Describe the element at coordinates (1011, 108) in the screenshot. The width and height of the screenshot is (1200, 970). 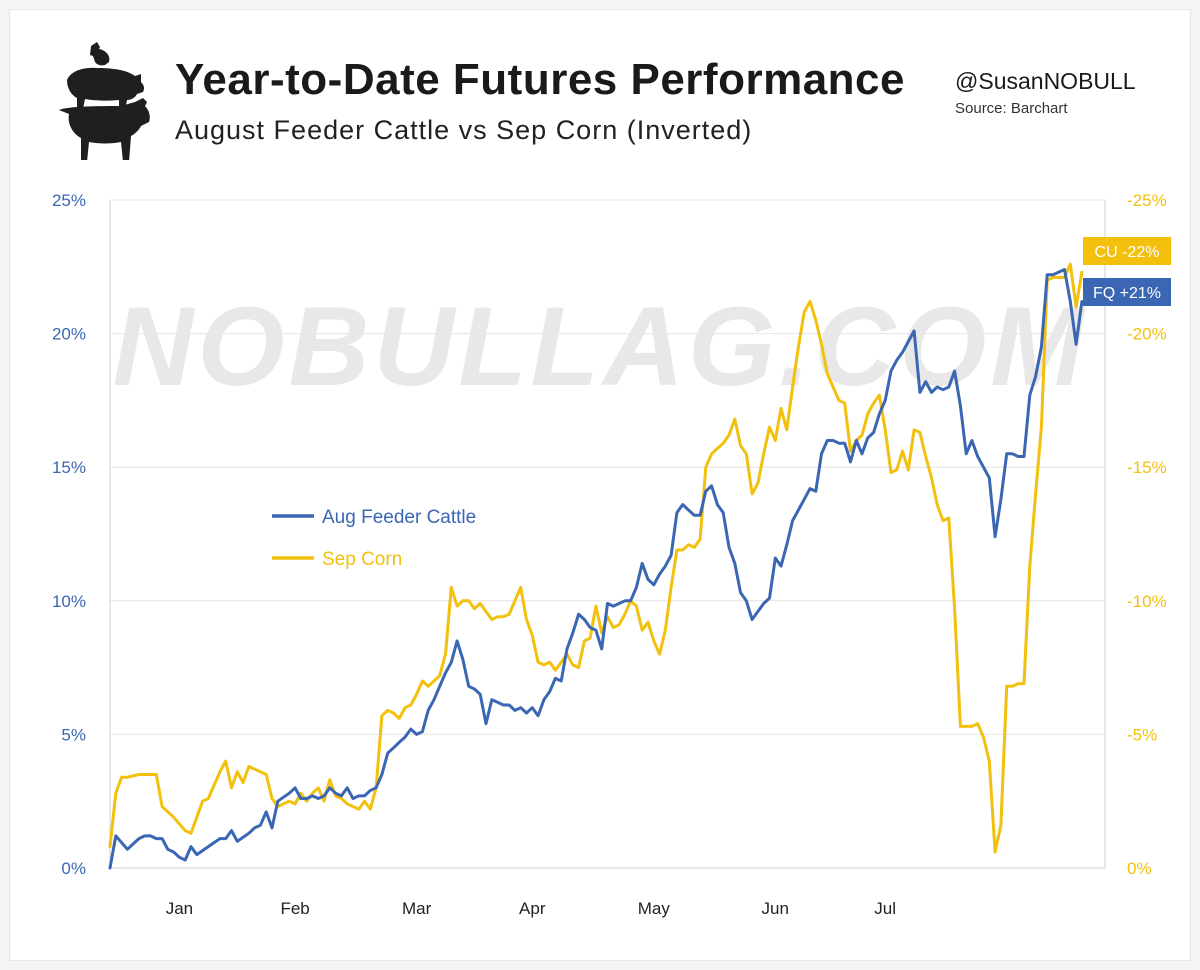
I see `source-note: Source: Barchart` at that location.